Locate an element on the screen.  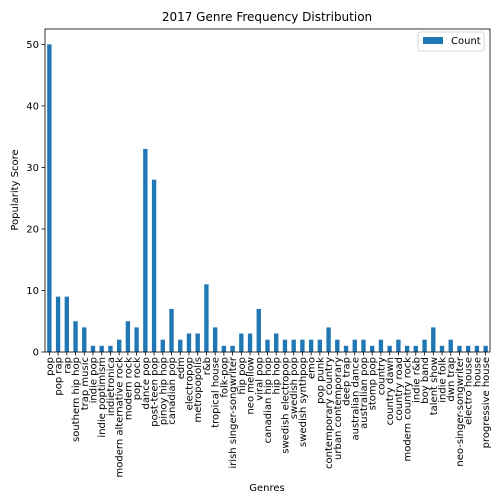
x-tick-label-29: swedish synthpop is located at coordinates (303, 402).